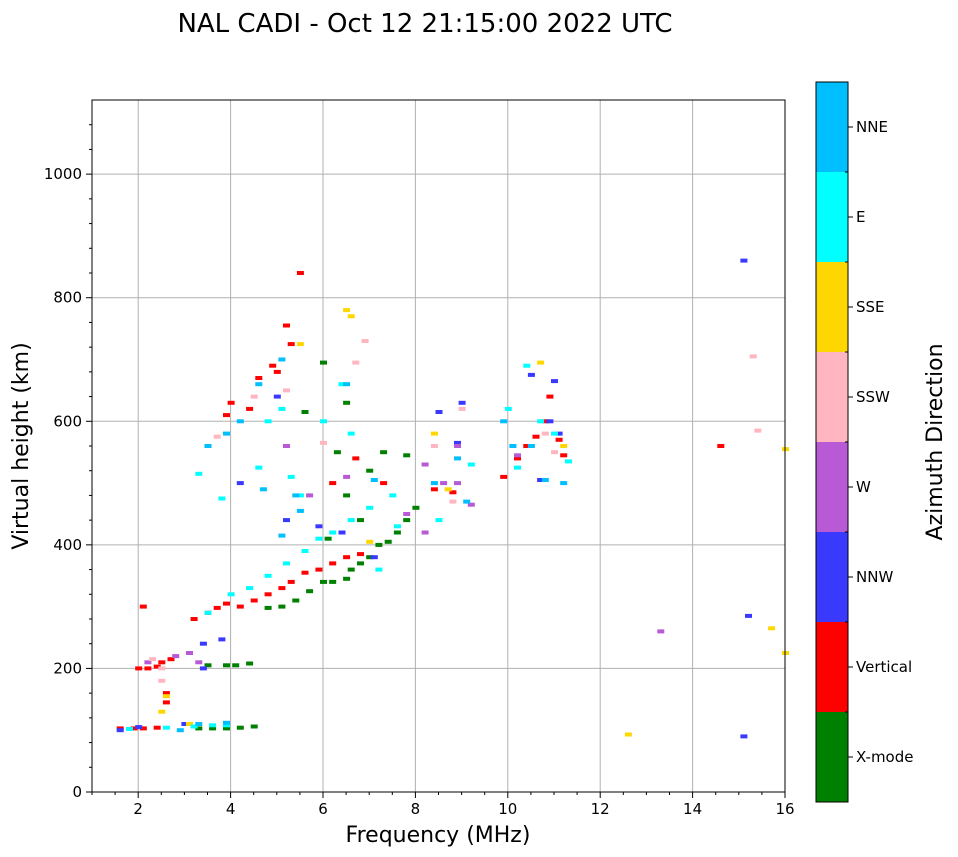  Describe the element at coordinates (832, 577) in the screenshot. I see `colorbar-swatch-nnw` at that location.